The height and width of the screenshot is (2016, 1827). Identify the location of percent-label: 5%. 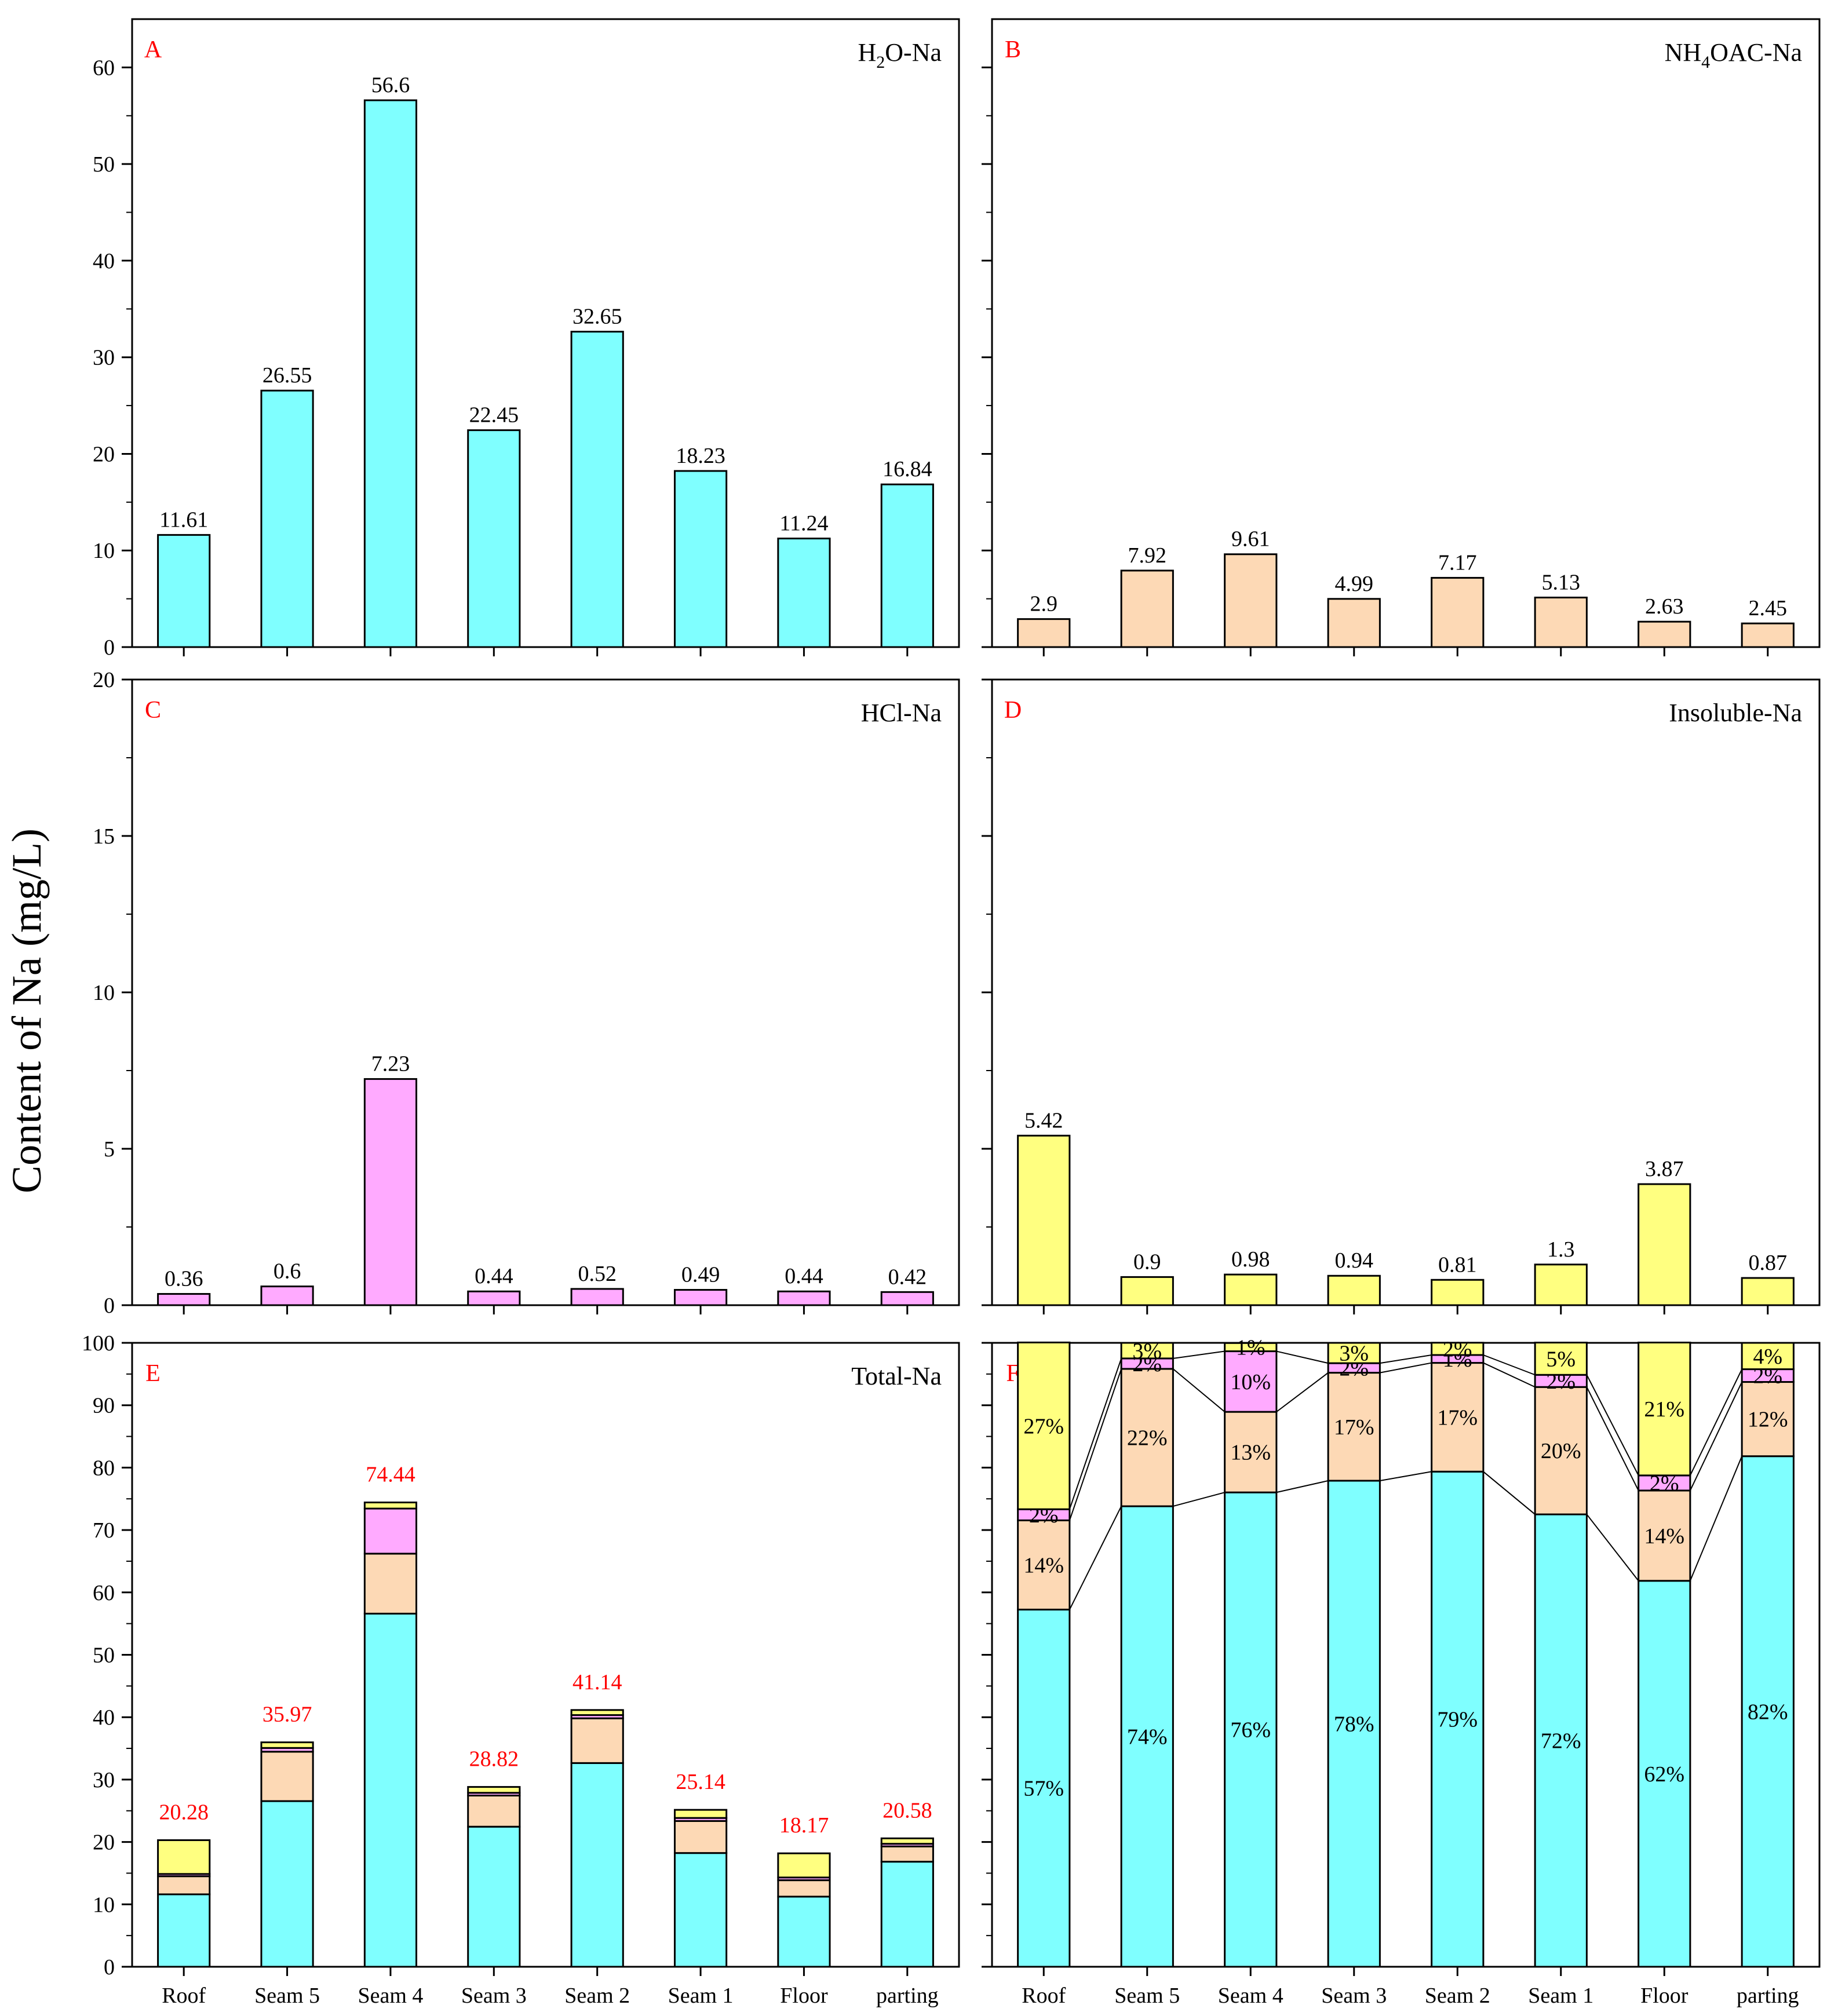
(1561, 1359).